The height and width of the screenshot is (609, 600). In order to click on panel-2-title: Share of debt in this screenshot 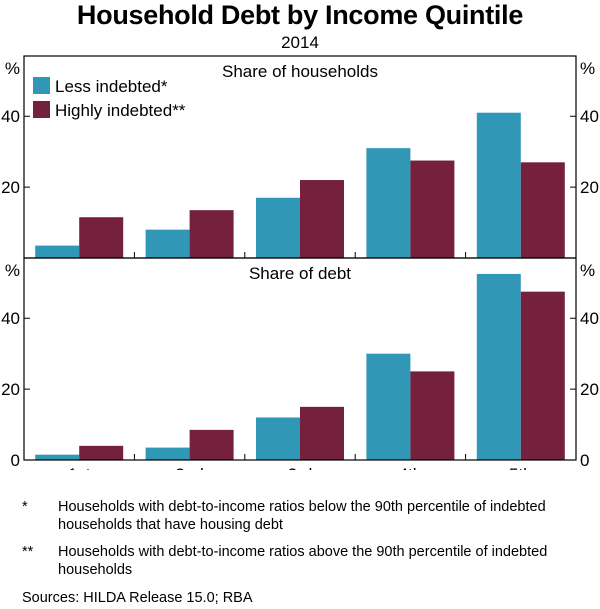, I will do `click(300, 273)`.